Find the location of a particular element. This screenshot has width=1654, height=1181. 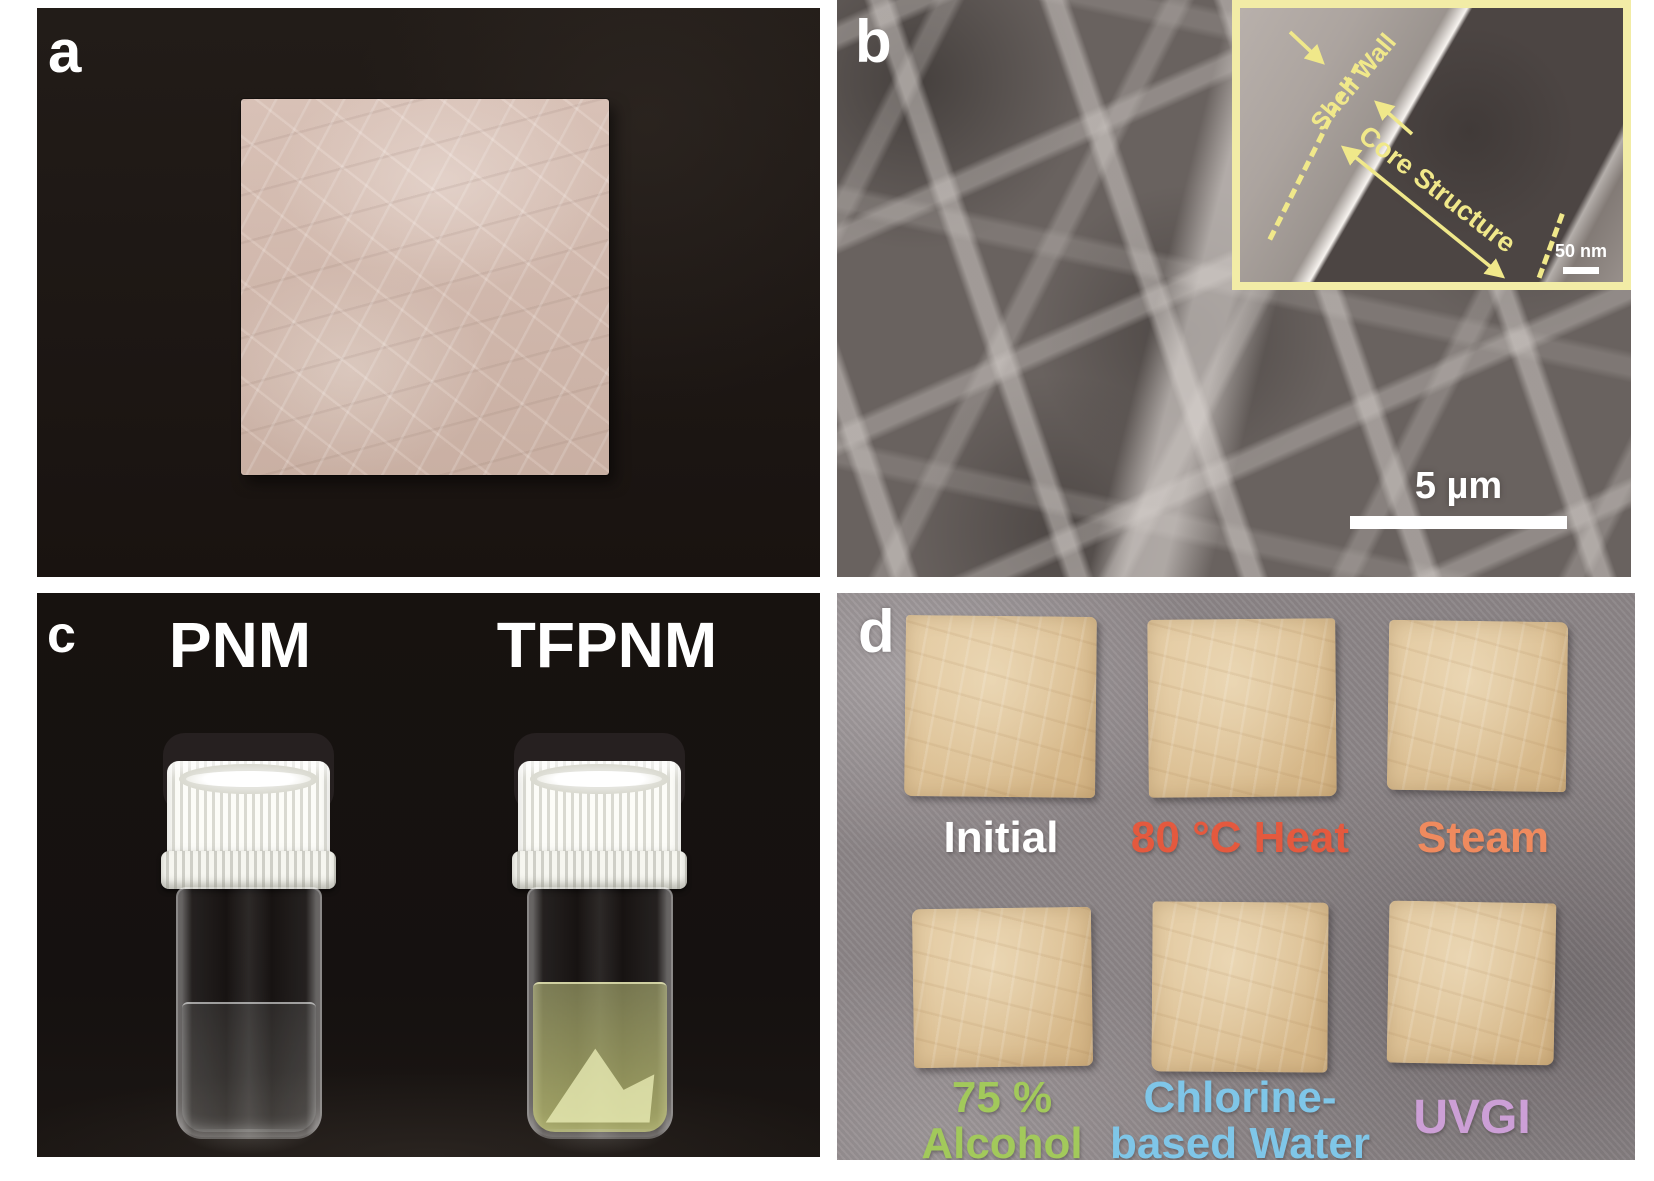

treatment-label-alcohol: 75 % Alcohol is located at coordinates (1002, 1117).